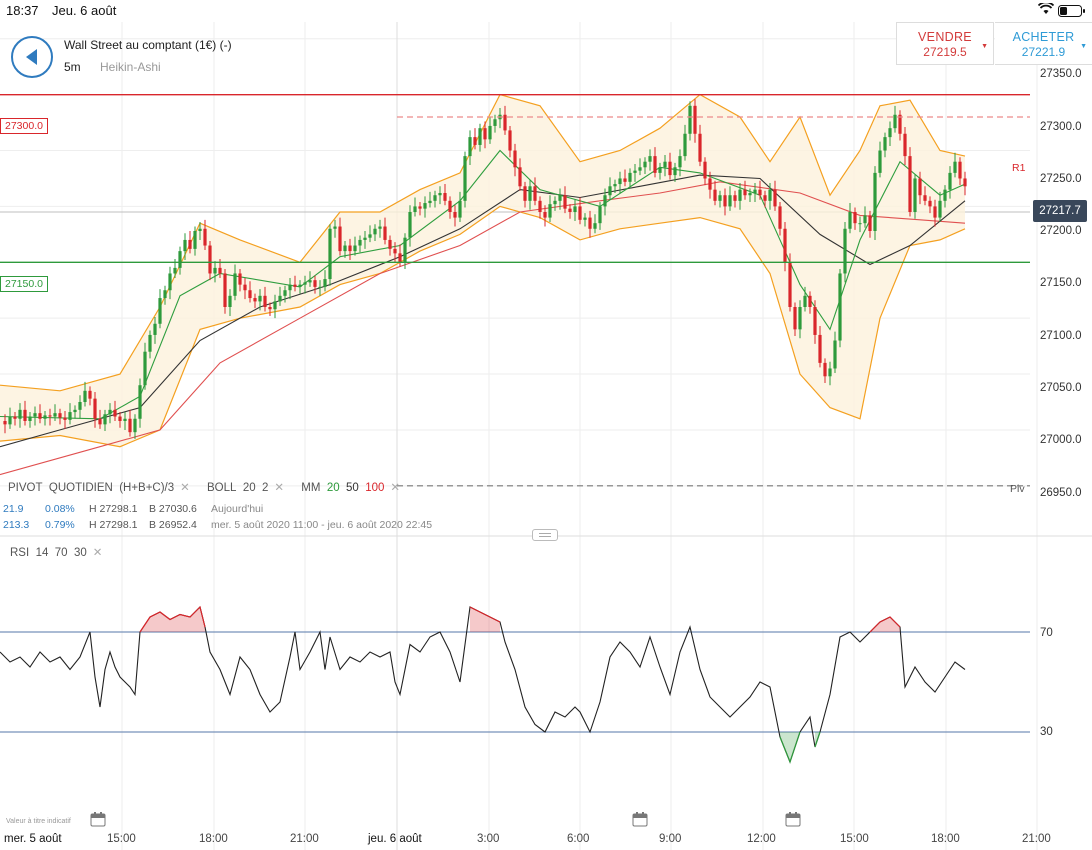  I want to click on boll-indicator: BOLL 20 2, so click(237, 488).